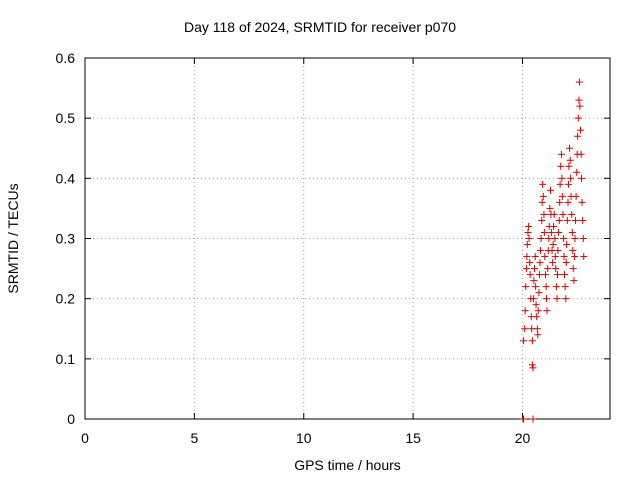 The width and height of the screenshot is (640, 480). I want to click on y-tick-label: 0, so click(71, 419).